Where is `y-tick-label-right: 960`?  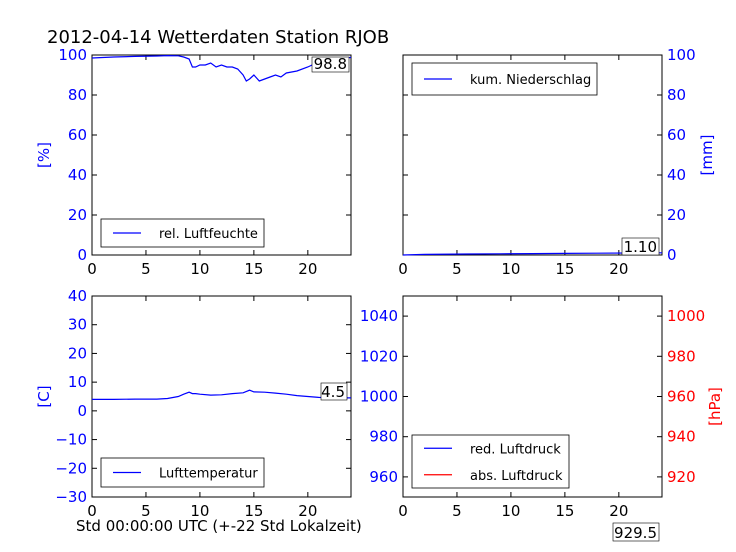 y-tick-label-right: 960 is located at coordinates (681, 397).